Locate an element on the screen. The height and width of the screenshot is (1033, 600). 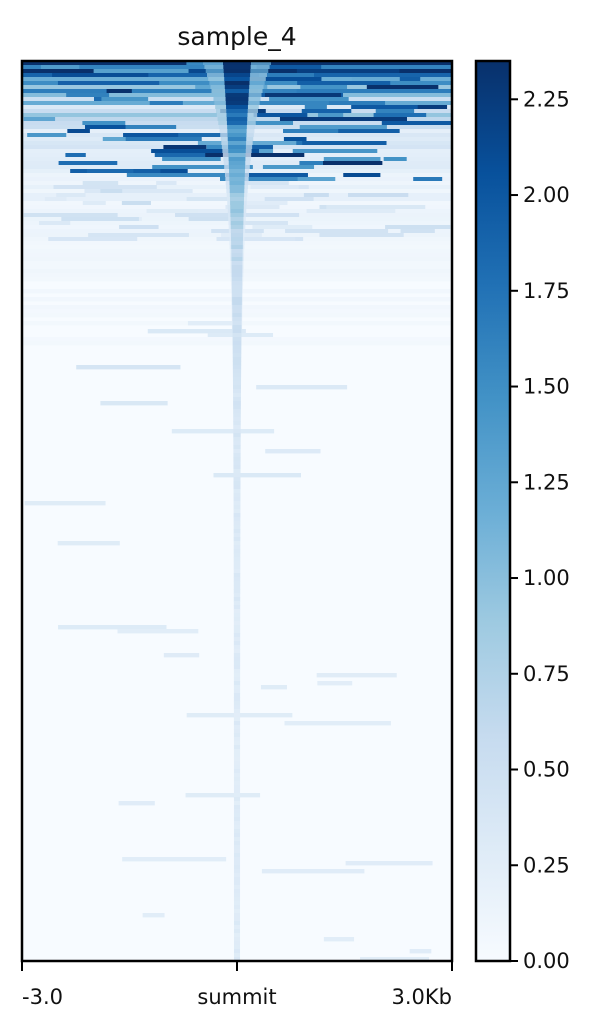
colorbar-tick-label-4: 1.00 is located at coordinates (546, 578).